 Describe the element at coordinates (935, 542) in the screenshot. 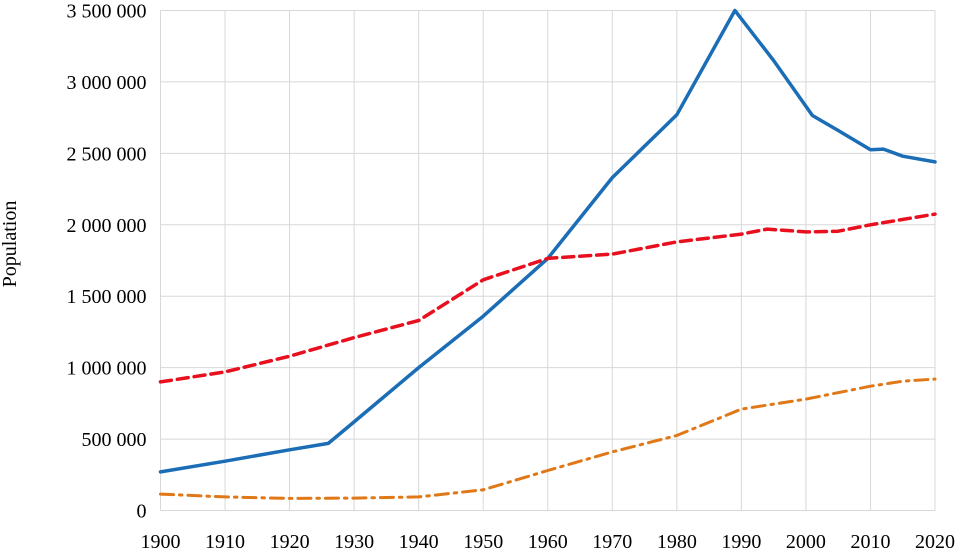

I see `x-tick-label: 2020` at that location.